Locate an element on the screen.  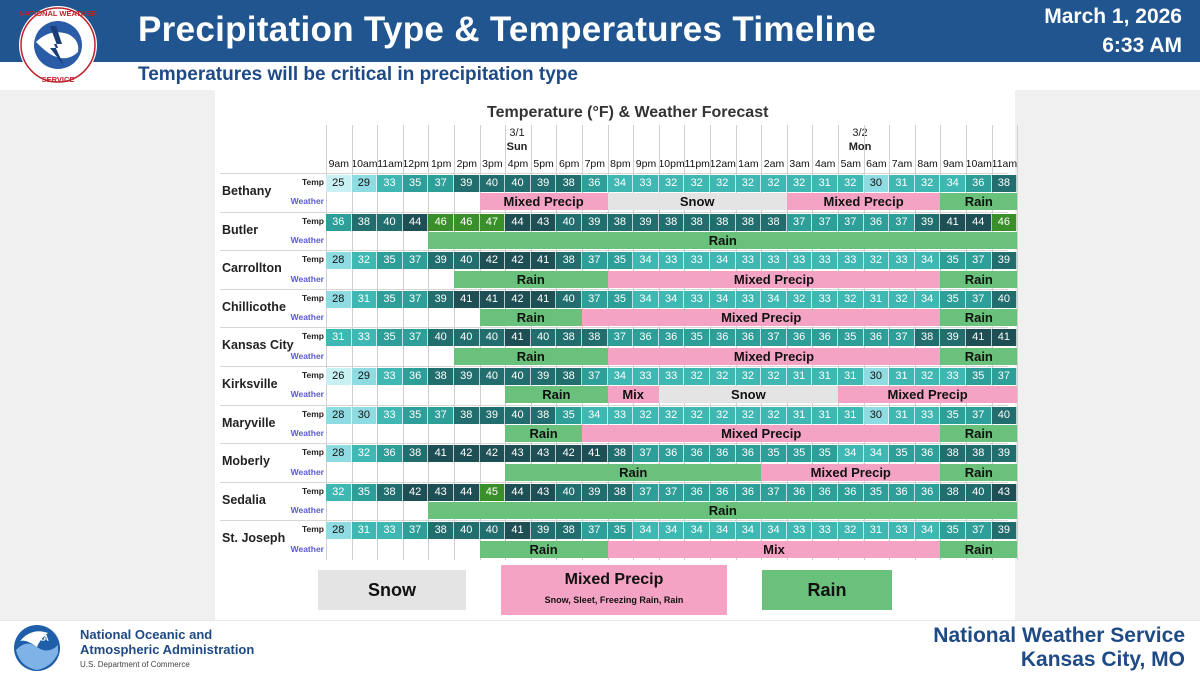
temp-cell: 47 is located at coordinates (492, 222).